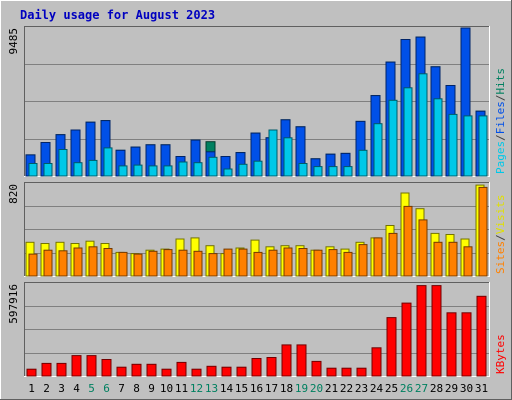 The height and width of the screenshot is (400, 512). I want to click on x-tick-label-16: 16, so click(256, 388).